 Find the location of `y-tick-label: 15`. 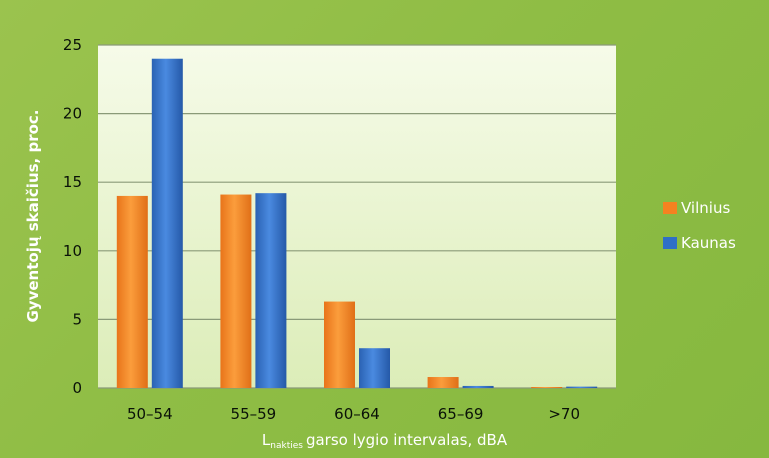

y-tick-label: 15 is located at coordinates (72, 182).